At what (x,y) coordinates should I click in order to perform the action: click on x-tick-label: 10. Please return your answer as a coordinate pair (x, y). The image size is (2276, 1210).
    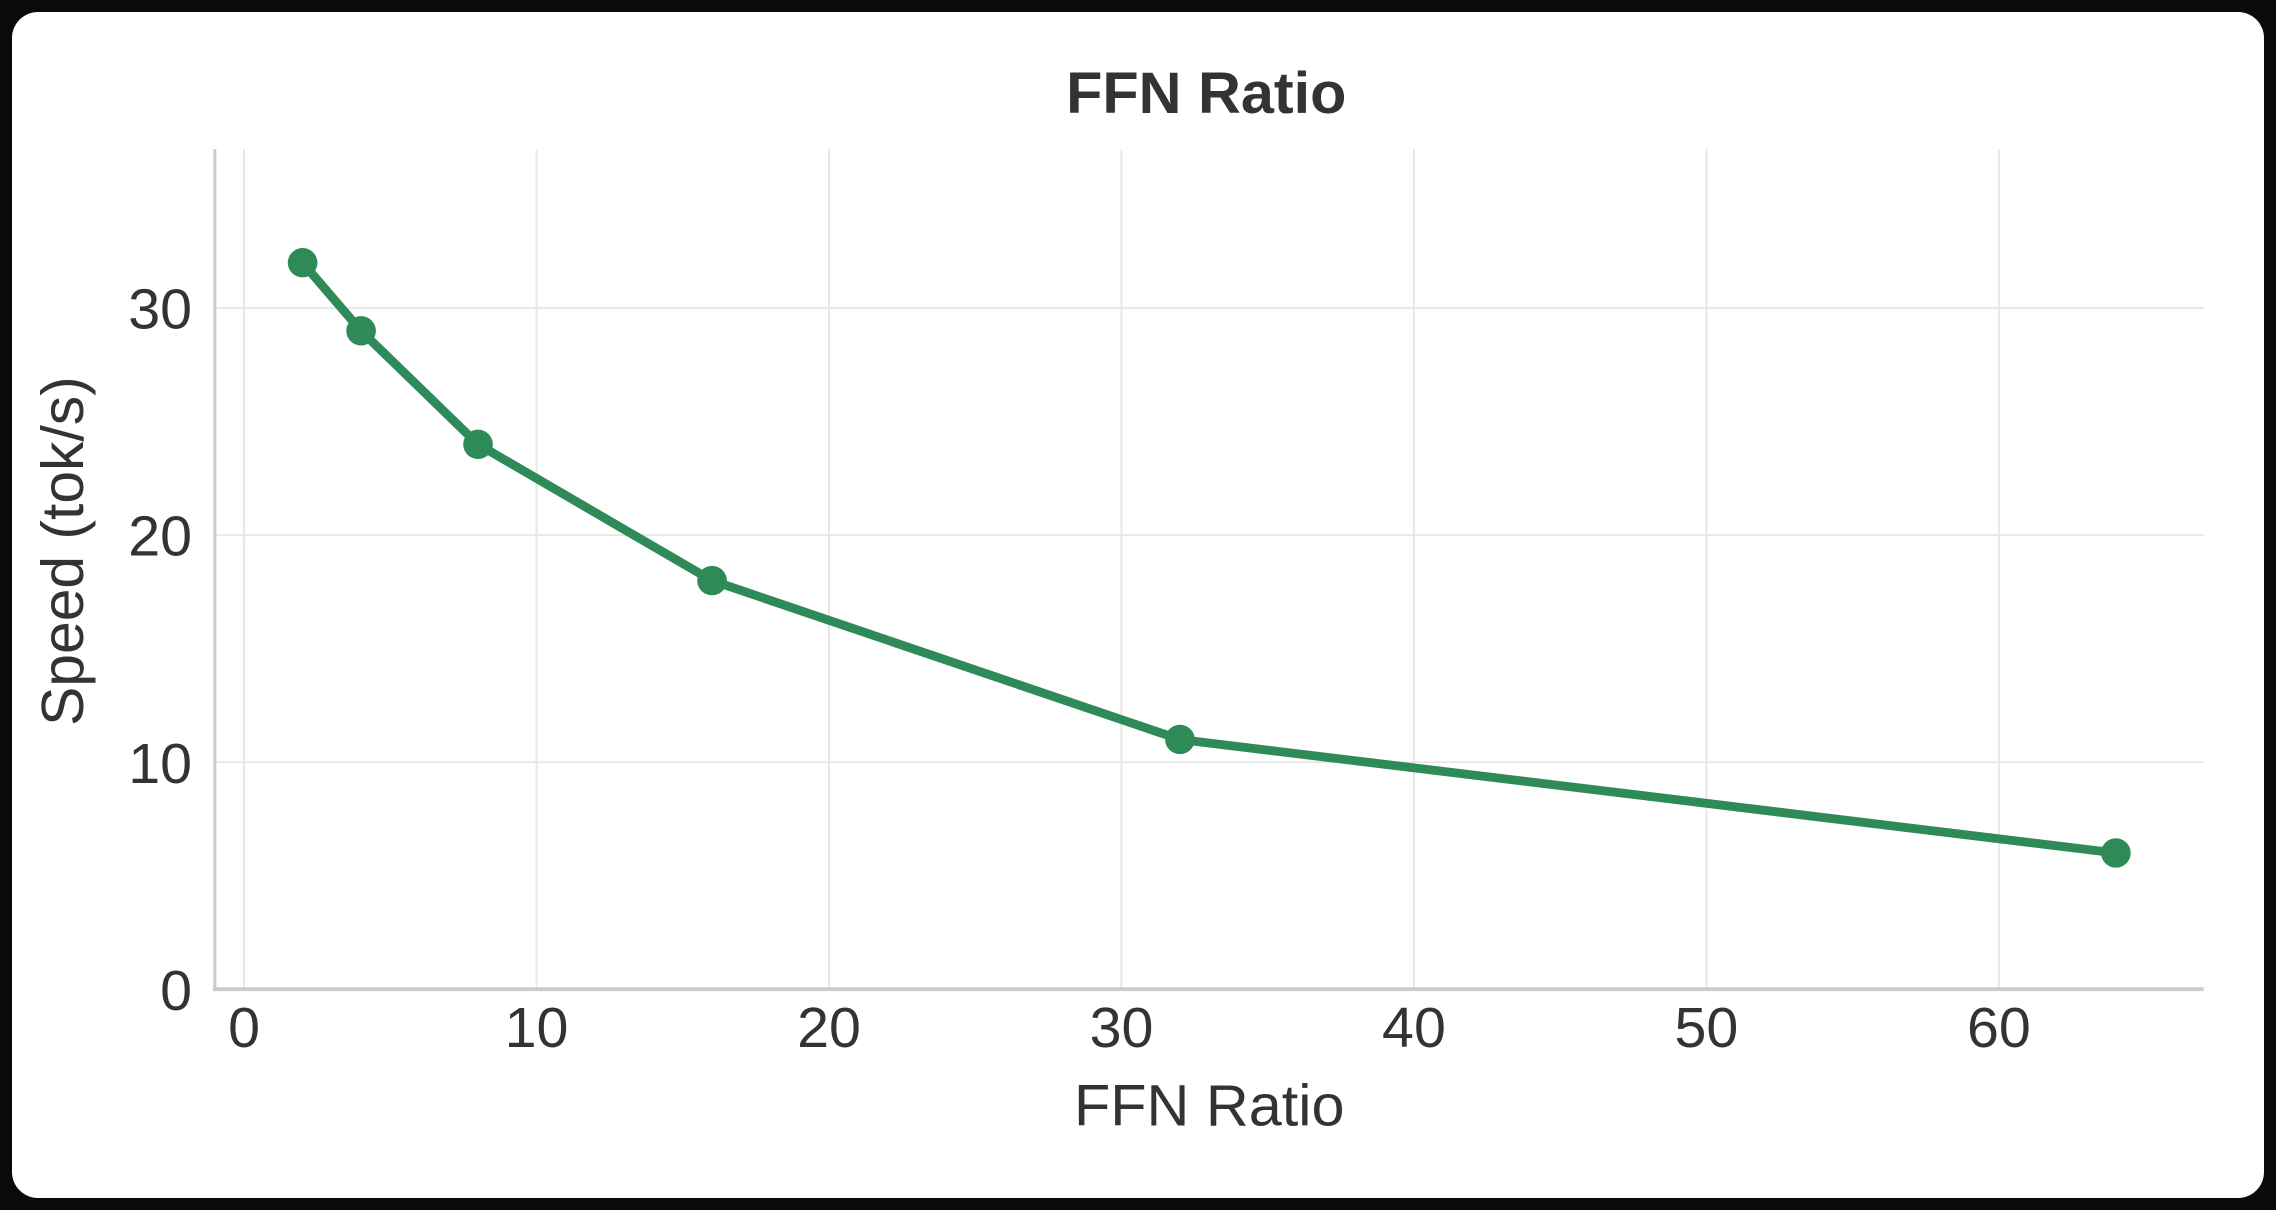
    Looking at the image, I should click on (537, 1028).